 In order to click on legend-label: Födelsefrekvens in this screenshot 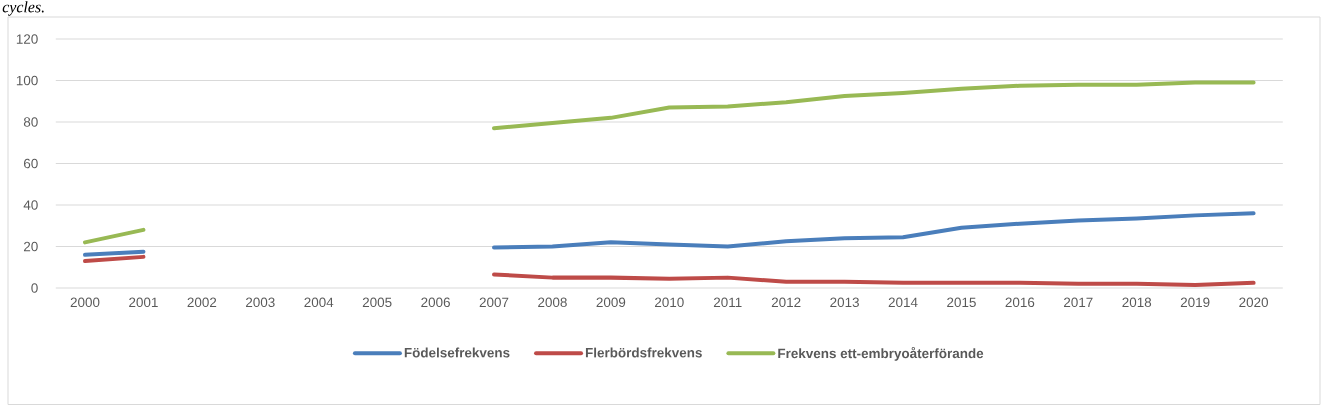, I will do `click(457, 352)`.